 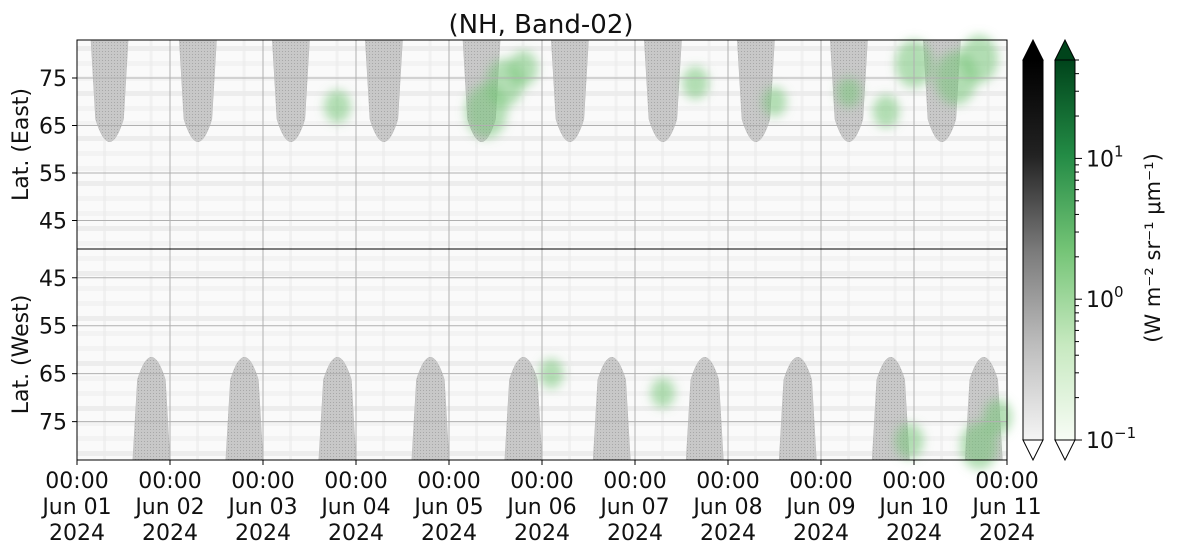 What do you see at coordinates (1153, 248) in the screenshot?
I see `colorbar-label: (W m⁻² sr⁻¹ μm⁻¹)` at bounding box center [1153, 248].